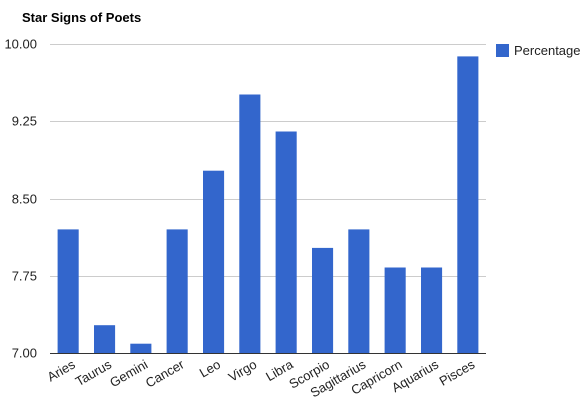  Describe the element at coordinates (177, 291) in the screenshot. I see `bar-cancer` at that location.